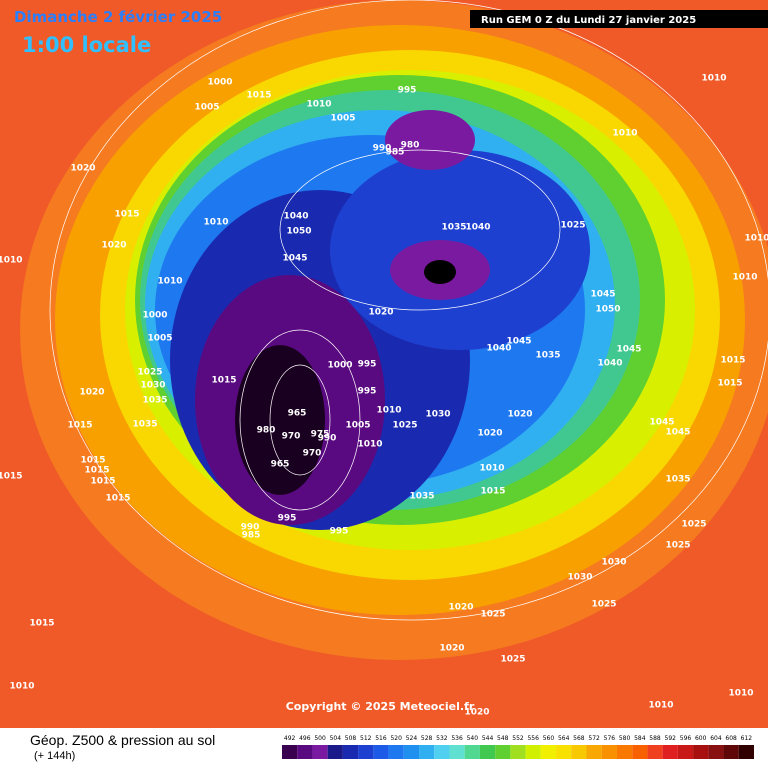  I want to click on legend-label: 592, so click(671, 738).